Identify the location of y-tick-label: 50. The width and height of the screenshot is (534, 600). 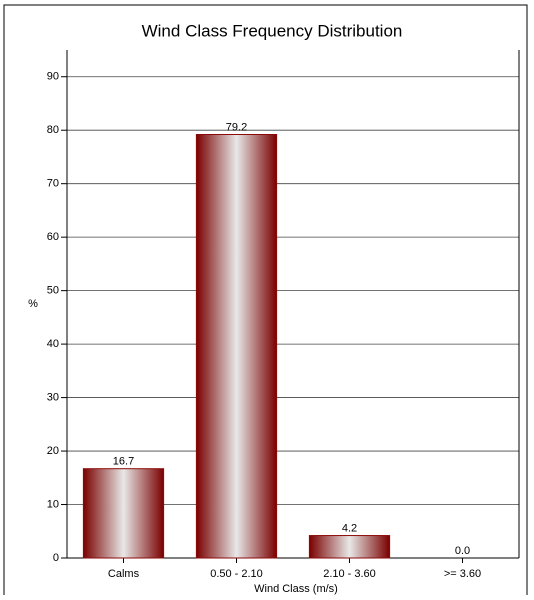
(53, 291).